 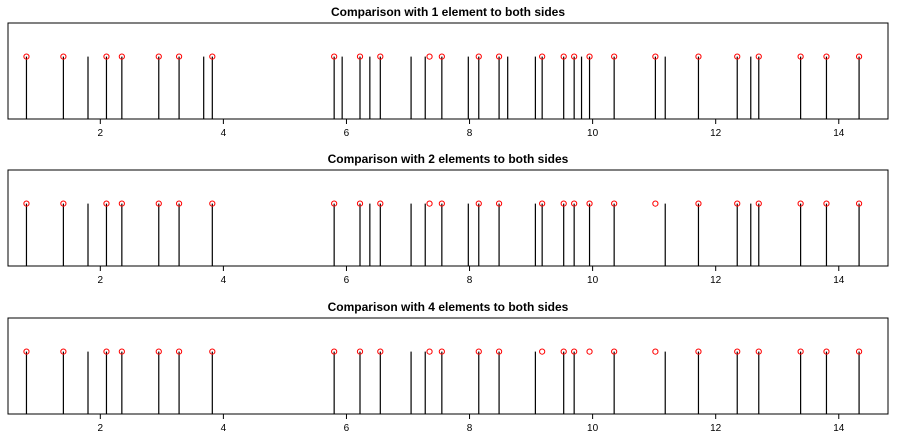 I want to click on panel-title: Comparison with 1 element to both sides, so click(x=448, y=12).